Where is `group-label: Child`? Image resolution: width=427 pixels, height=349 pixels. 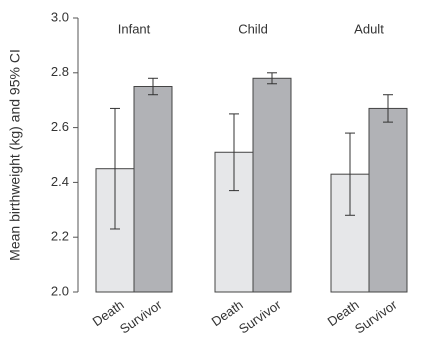 group-label: Child is located at coordinates (253, 28).